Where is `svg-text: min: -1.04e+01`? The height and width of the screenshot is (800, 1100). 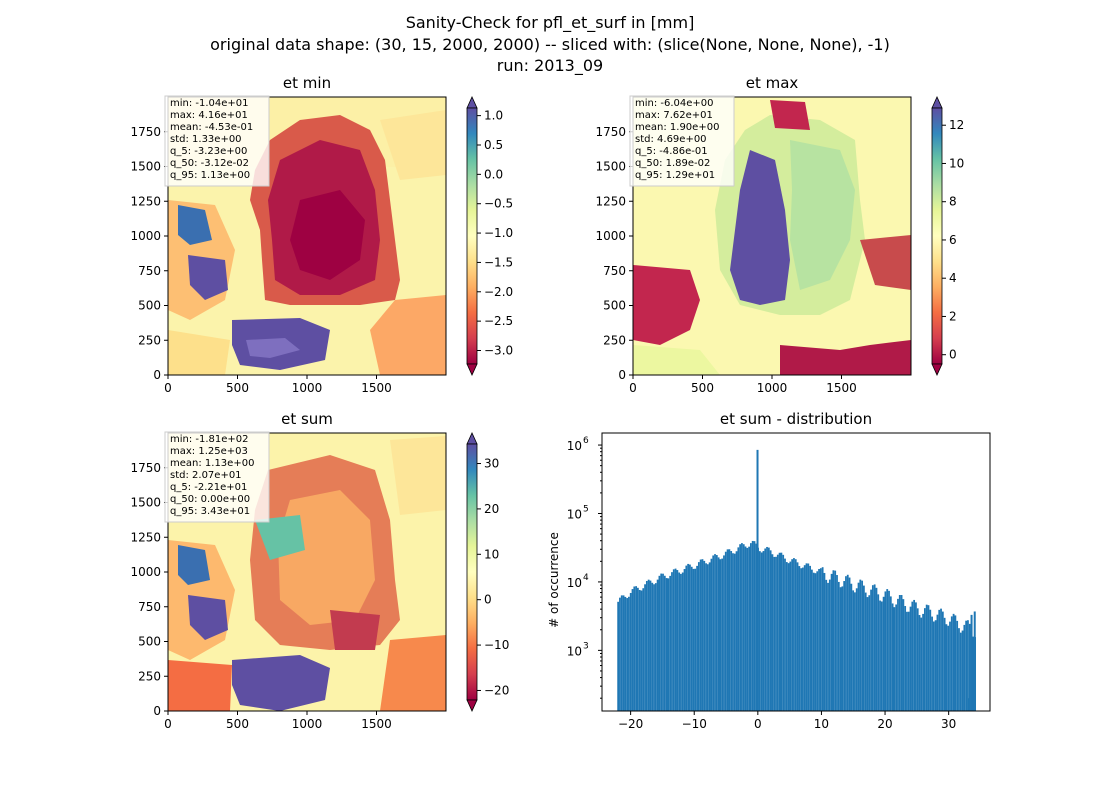
svg-text: min: -1.04e+01 is located at coordinates (209, 103).